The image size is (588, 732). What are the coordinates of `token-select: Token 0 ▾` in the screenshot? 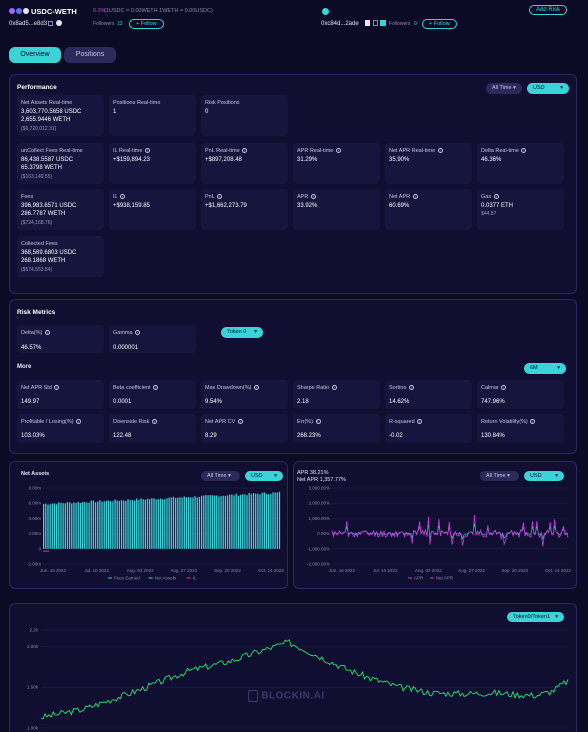 It's located at (242, 332).